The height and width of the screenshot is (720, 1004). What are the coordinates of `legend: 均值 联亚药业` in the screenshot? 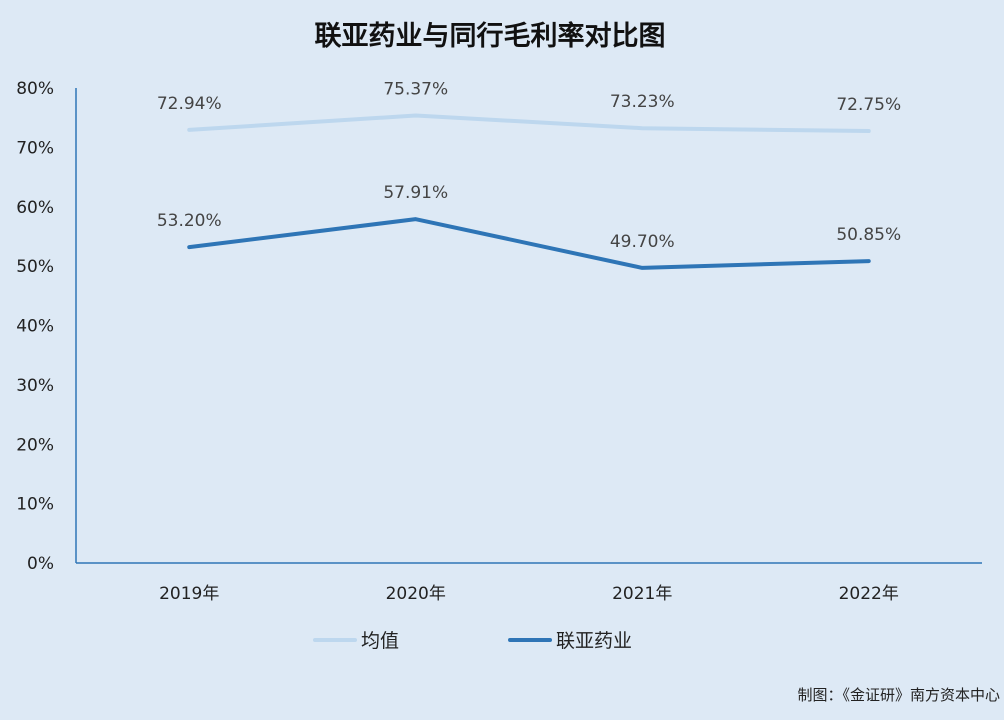 It's located at (472, 641).